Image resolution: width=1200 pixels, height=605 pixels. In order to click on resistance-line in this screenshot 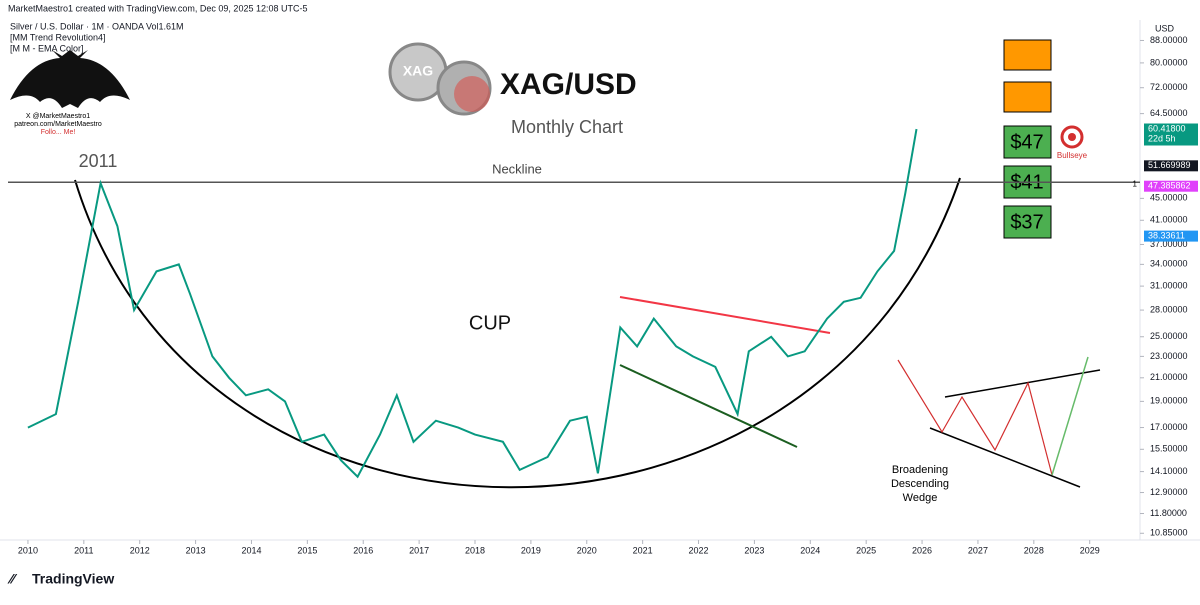, I will do `click(725, 315)`.